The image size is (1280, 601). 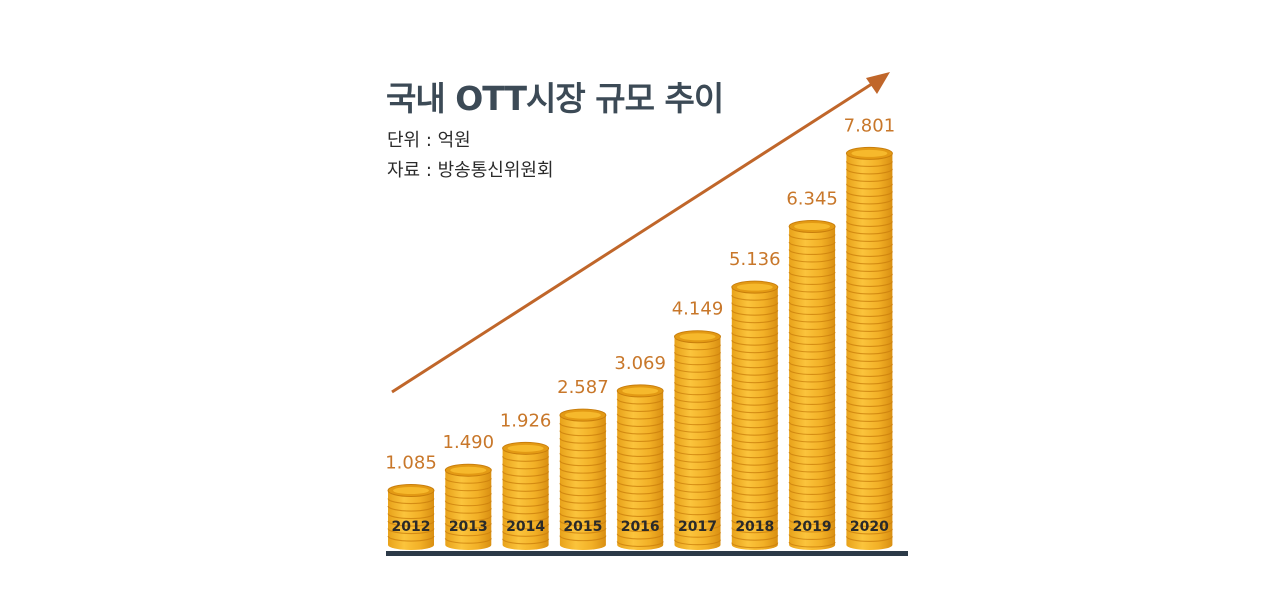 What do you see at coordinates (525, 527) in the screenshot?
I see `year-label-2014: 2014` at bounding box center [525, 527].